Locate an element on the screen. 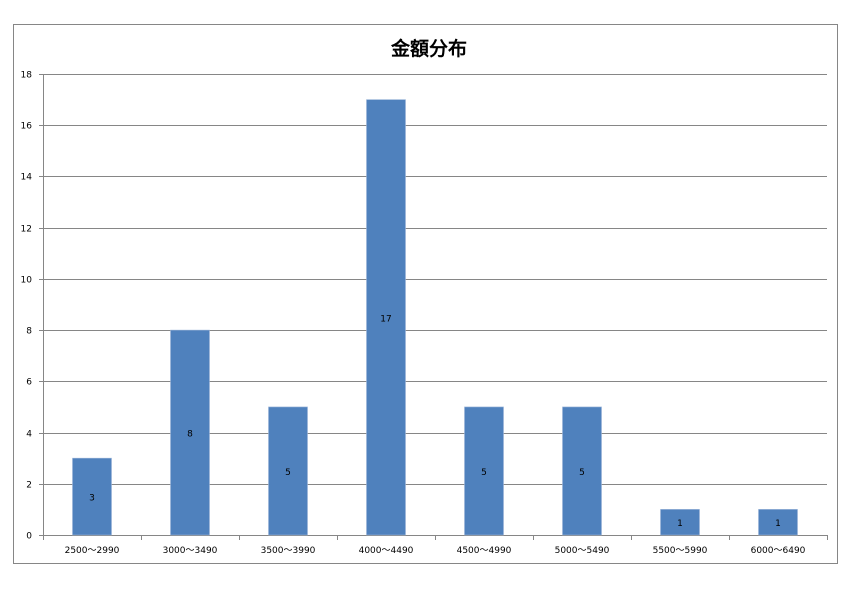  y-tick-label: 6 is located at coordinates (29, 383).